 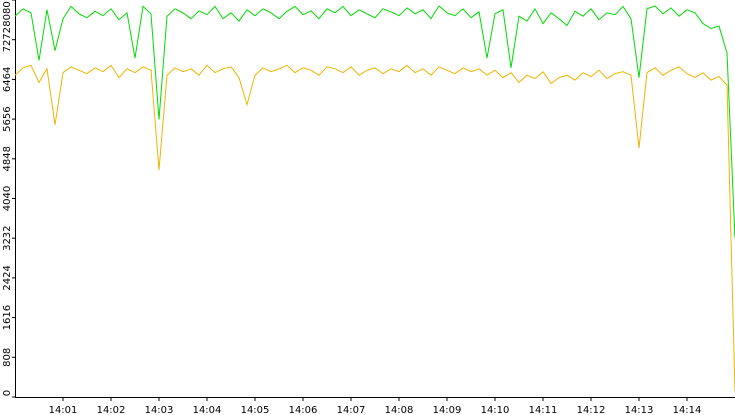 What do you see at coordinates (7, 79) in the screenshot?
I see `y-tick-label: 6464` at bounding box center [7, 79].